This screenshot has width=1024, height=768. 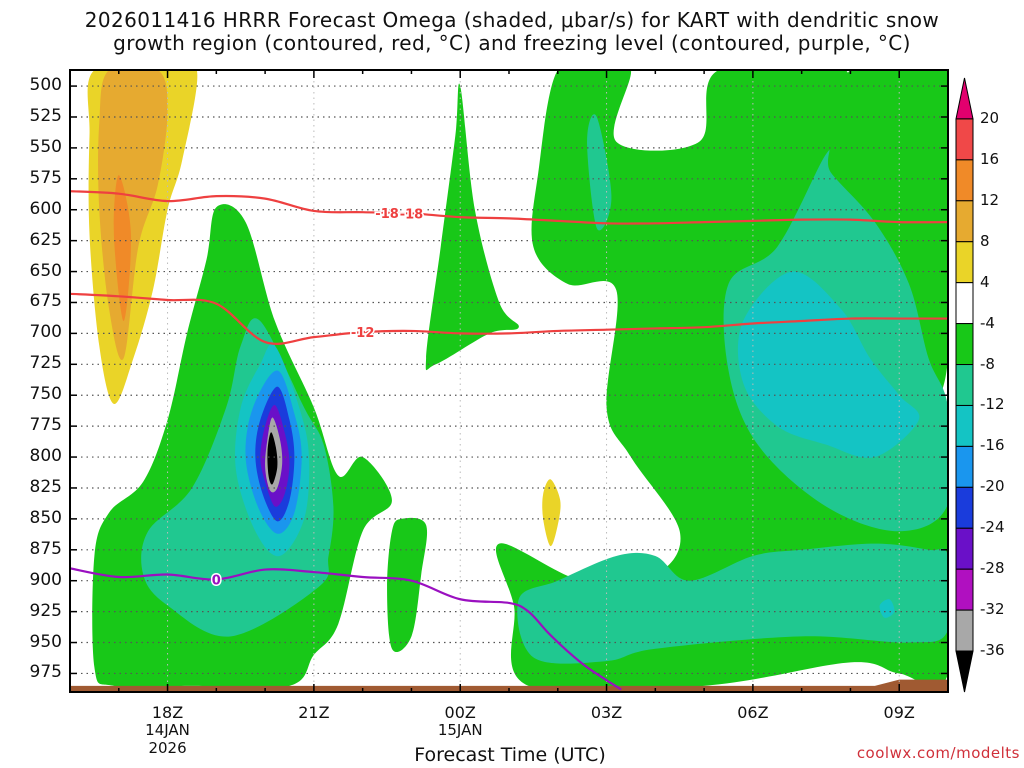 I want to click on xtick-label-00Z: 00Z, so click(x=460, y=712).